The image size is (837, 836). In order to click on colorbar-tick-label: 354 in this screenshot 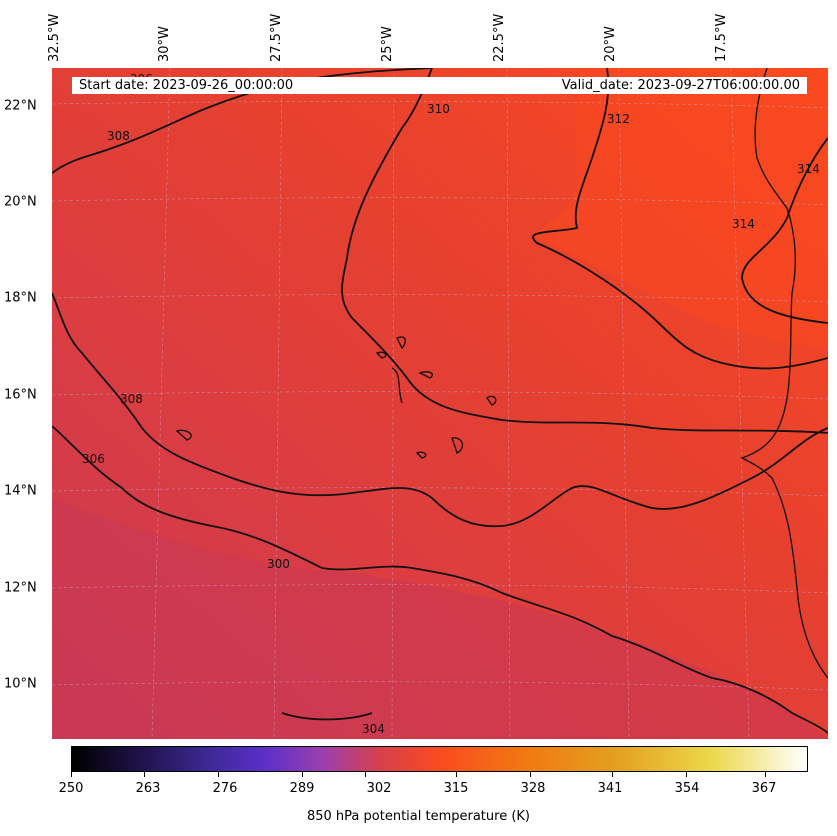, I will do `click(687, 788)`.